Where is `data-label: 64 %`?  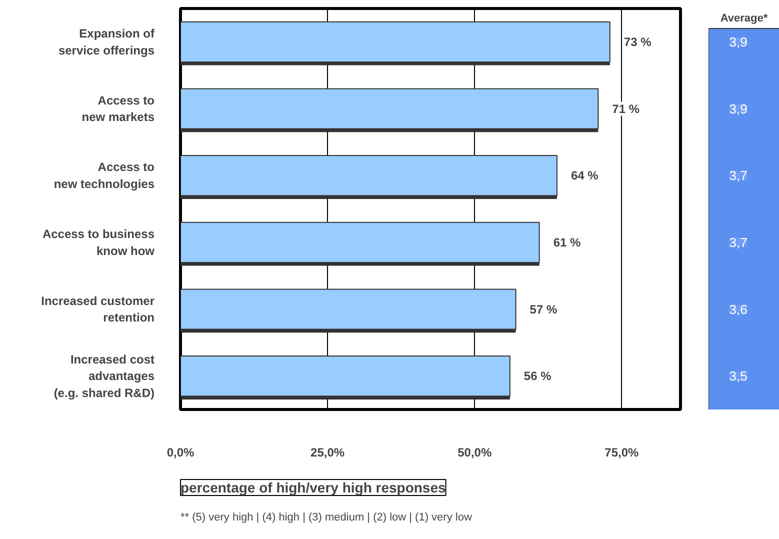
data-label: 64 % is located at coordinates (584, 175).